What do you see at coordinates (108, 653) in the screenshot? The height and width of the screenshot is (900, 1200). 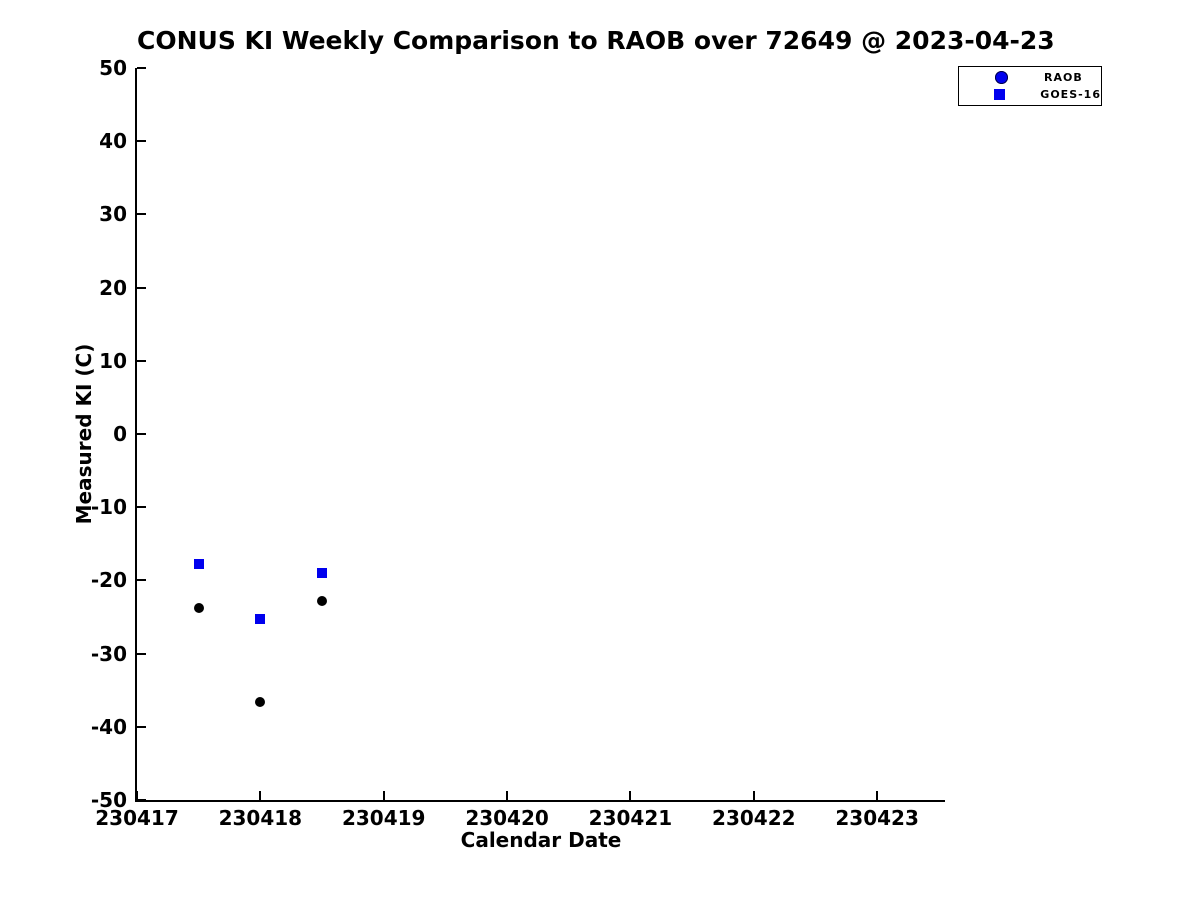 I see `y-tick-label: -30` at bounding box center [108, 653].